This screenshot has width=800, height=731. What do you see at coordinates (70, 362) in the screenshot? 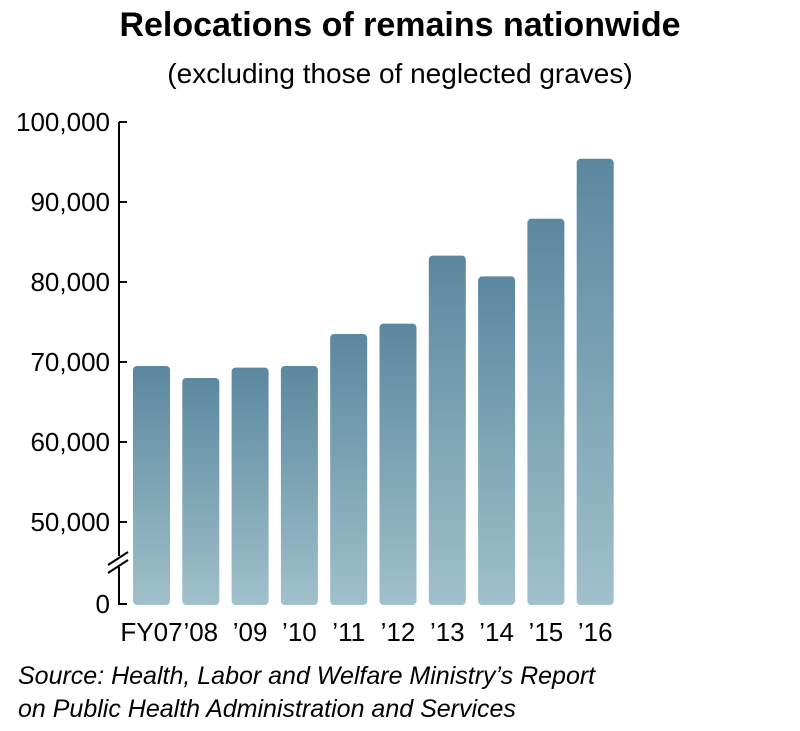
I see `y-tick-label: 70,000` at bounding box center [70, 362].